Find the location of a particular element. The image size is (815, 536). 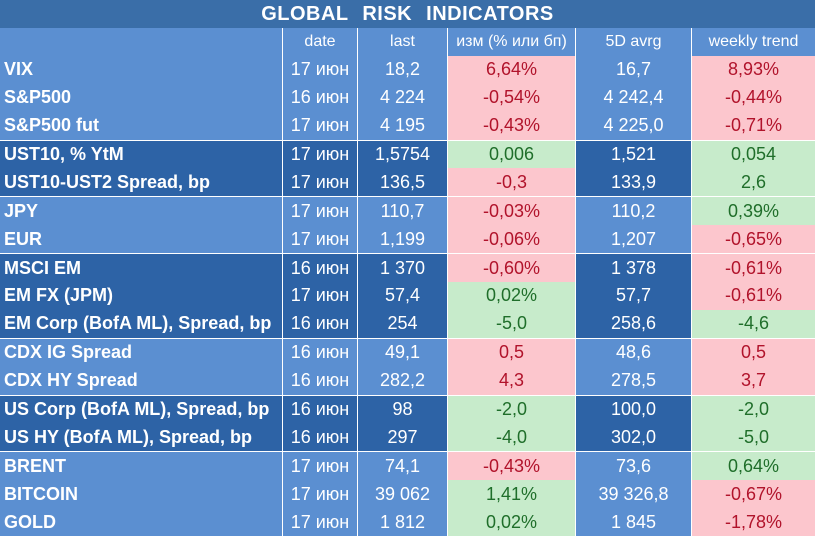

row-name: BRENT is located at coordinates (141, 466).